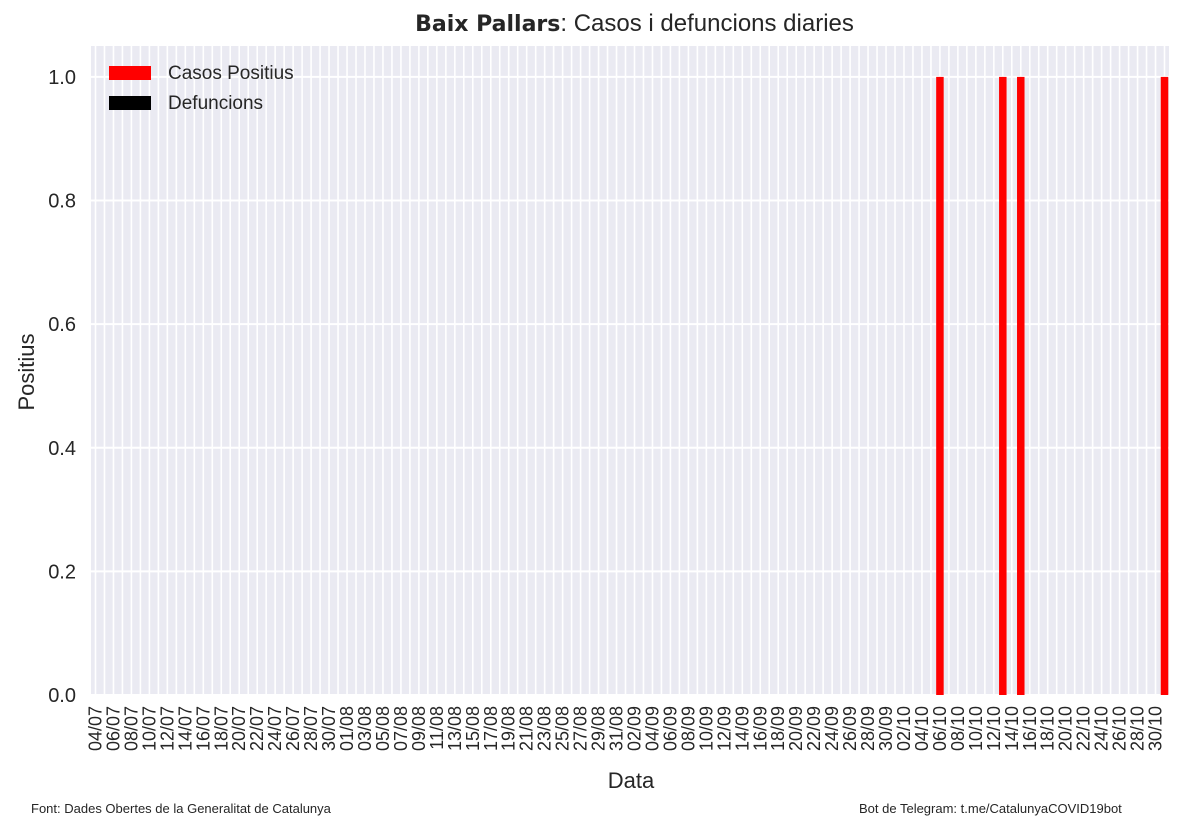 The width and height of the screenshot is (1187, 832). What do you see at coordinates (62, 387) in the screenshot?
I see `y-axis: 0.0 0.2 0.4 0.6 0.8 1.0` at bounding box center [62, 387].